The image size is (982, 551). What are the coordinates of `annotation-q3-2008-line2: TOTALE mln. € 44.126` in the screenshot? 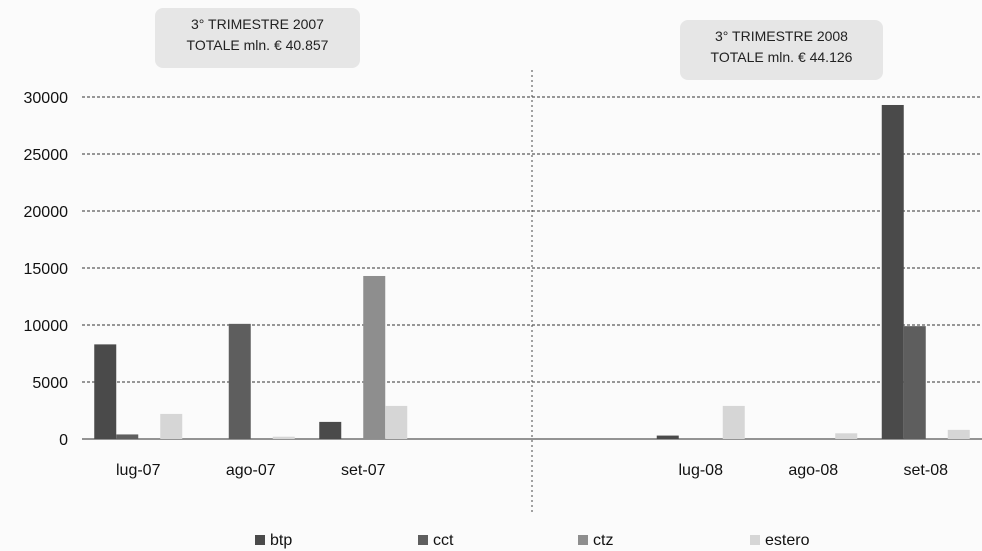 It's located at (781, 57).